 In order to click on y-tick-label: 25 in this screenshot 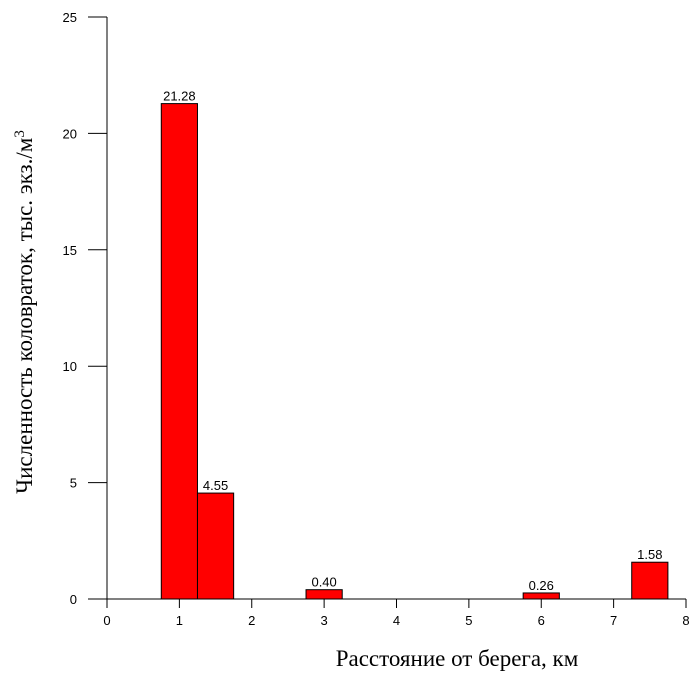, I will do `click(70, 17)`.